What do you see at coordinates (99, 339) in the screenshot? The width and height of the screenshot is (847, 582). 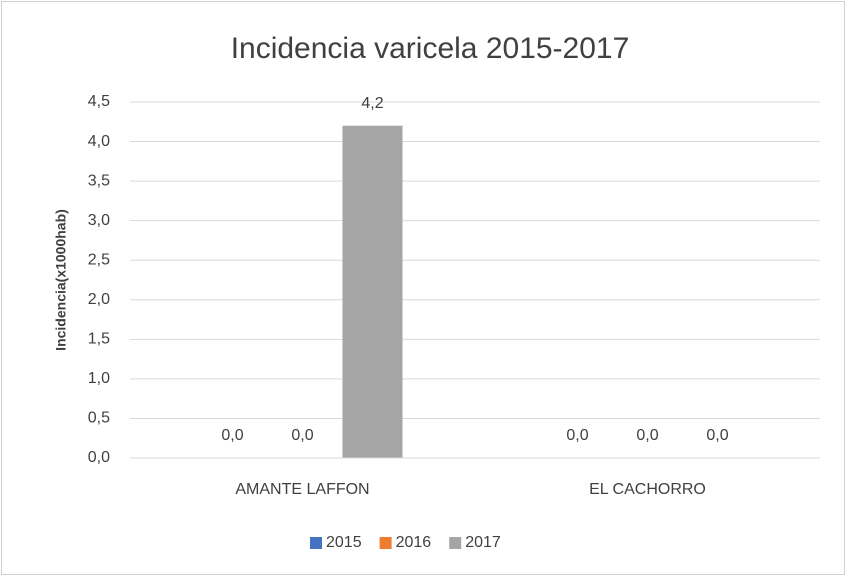 I see `y-tick-label: 1,5` at bounding box center [99, 339].